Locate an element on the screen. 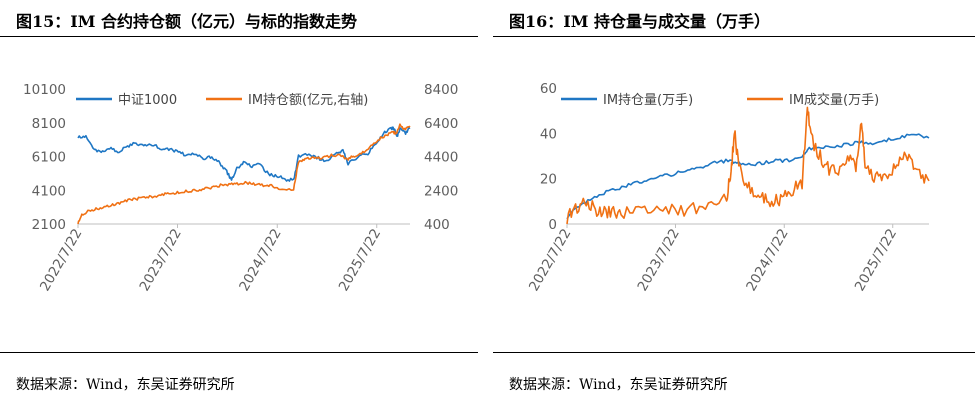 The width and height of the screenshot is (975, 405). y-tick-label: 10100 is located at coordinates (44, 90).